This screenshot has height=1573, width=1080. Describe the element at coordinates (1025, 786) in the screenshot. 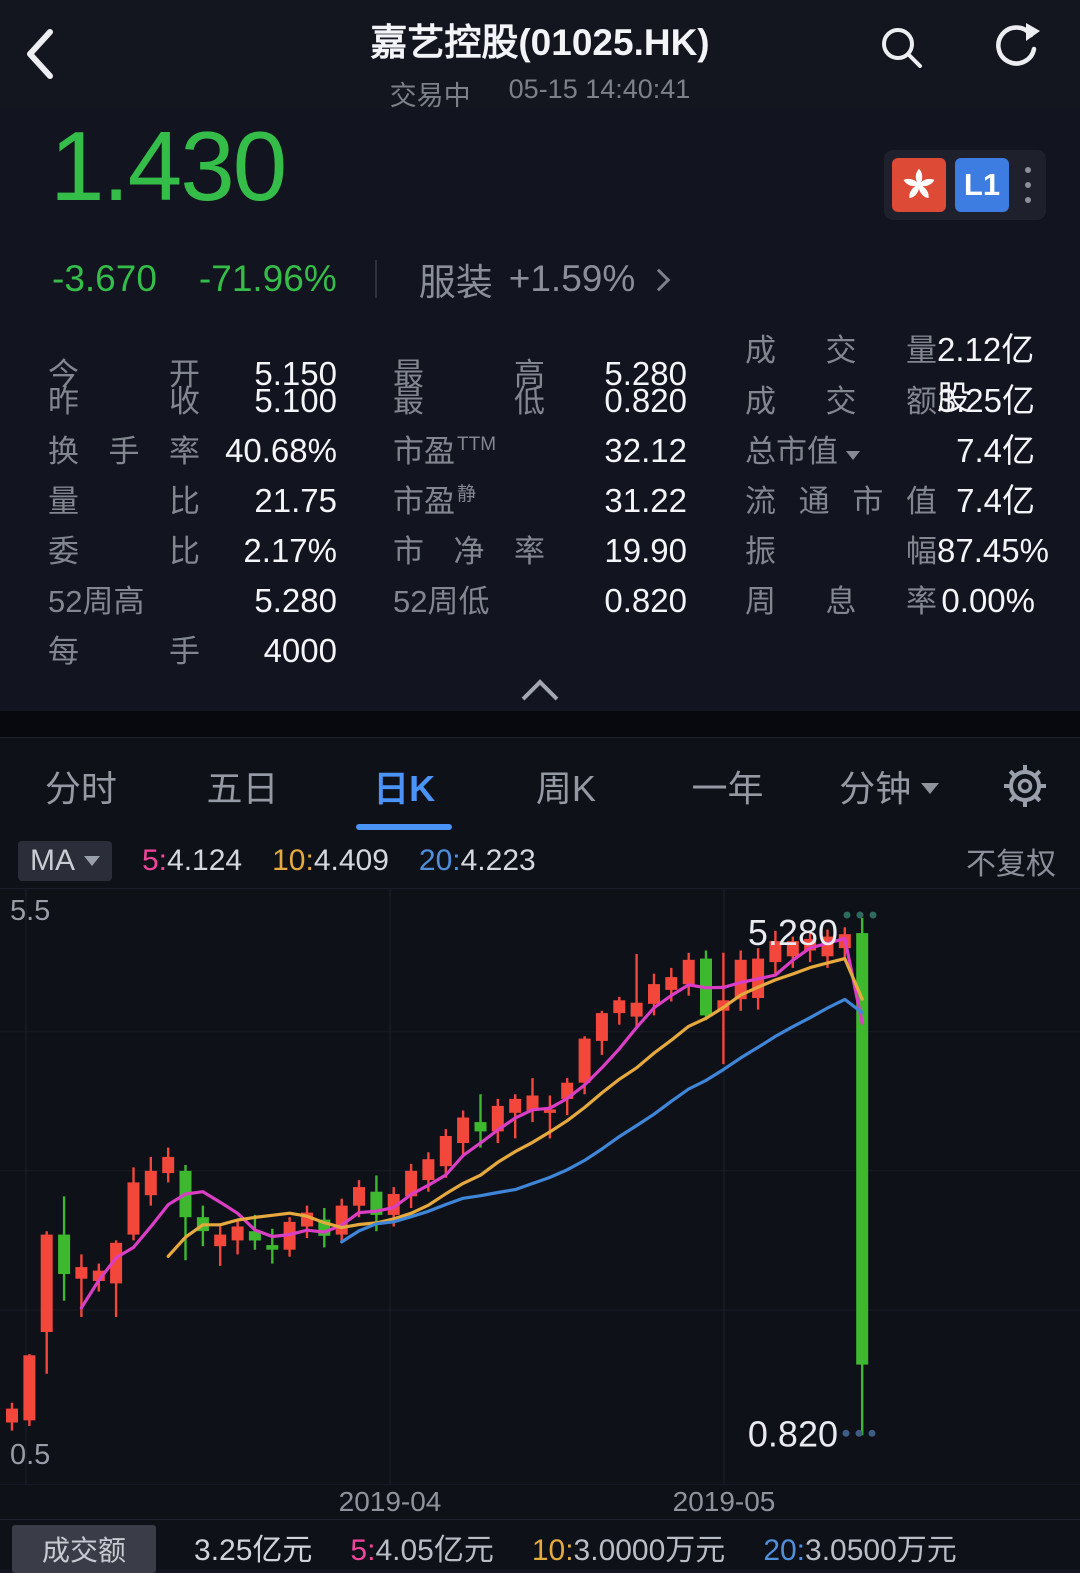

I see `chart-settings-button` at that location.